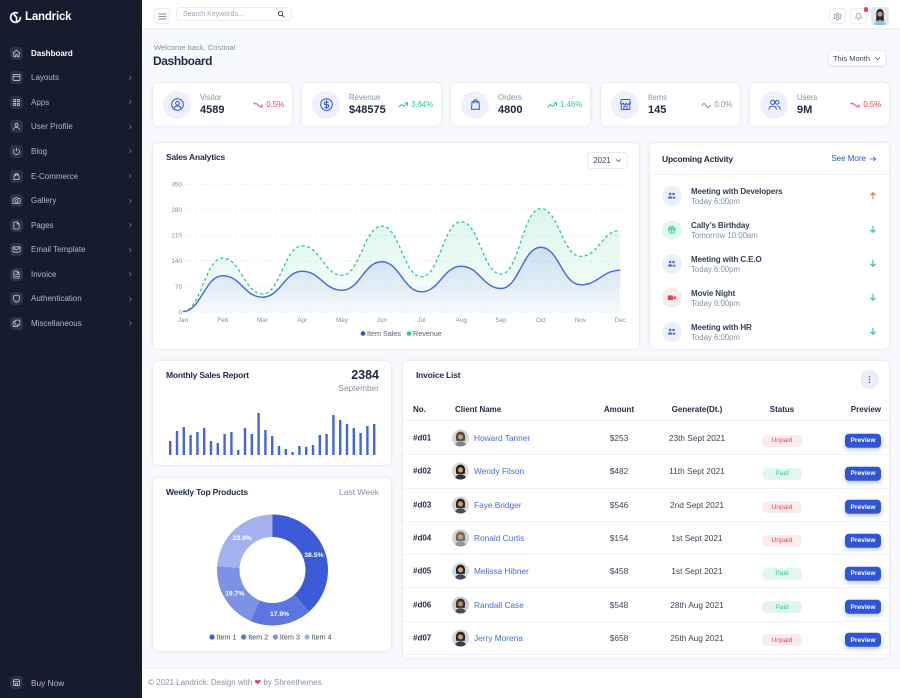 This screenshot has height=698, width=900. What do you see at coordinates (581, 320) in the screenshot?
I see `svg-text: Nov` at bounding box center [581, 320].